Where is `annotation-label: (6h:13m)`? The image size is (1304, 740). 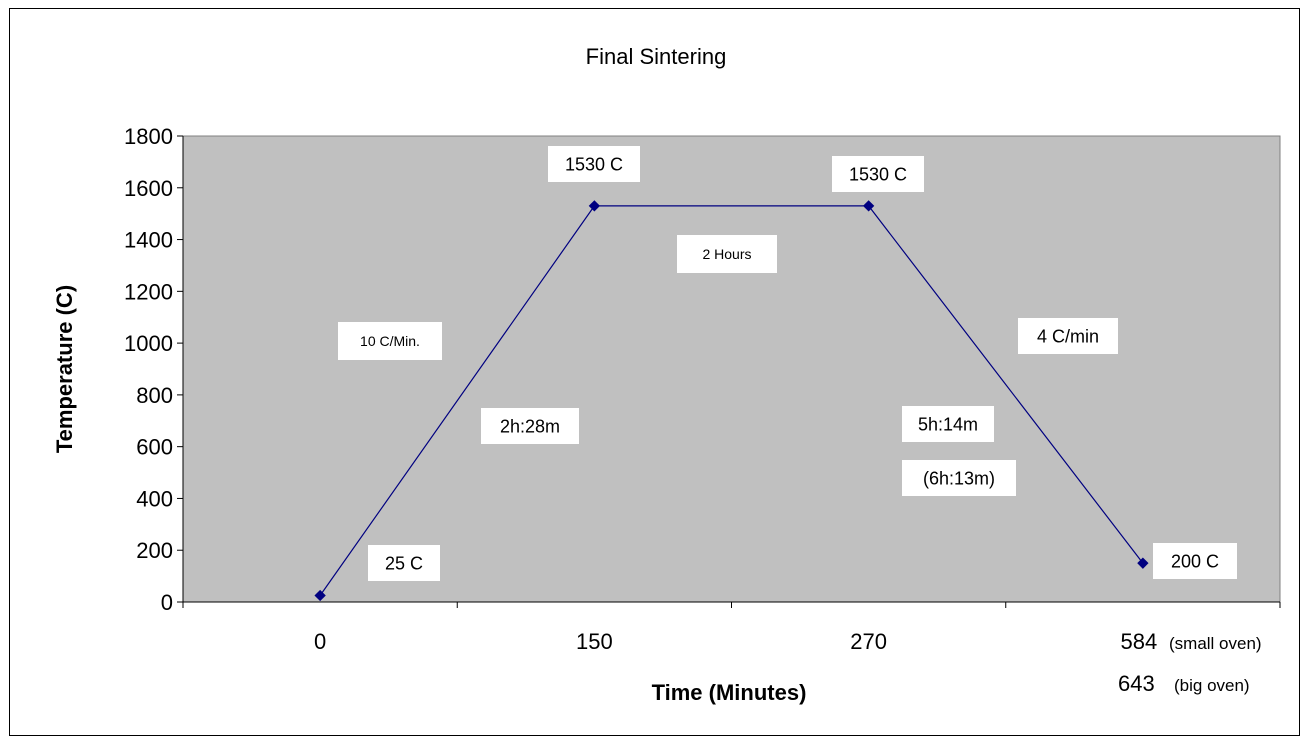 annotation-label: (6h:13m) is located at coordinates (959, 478).